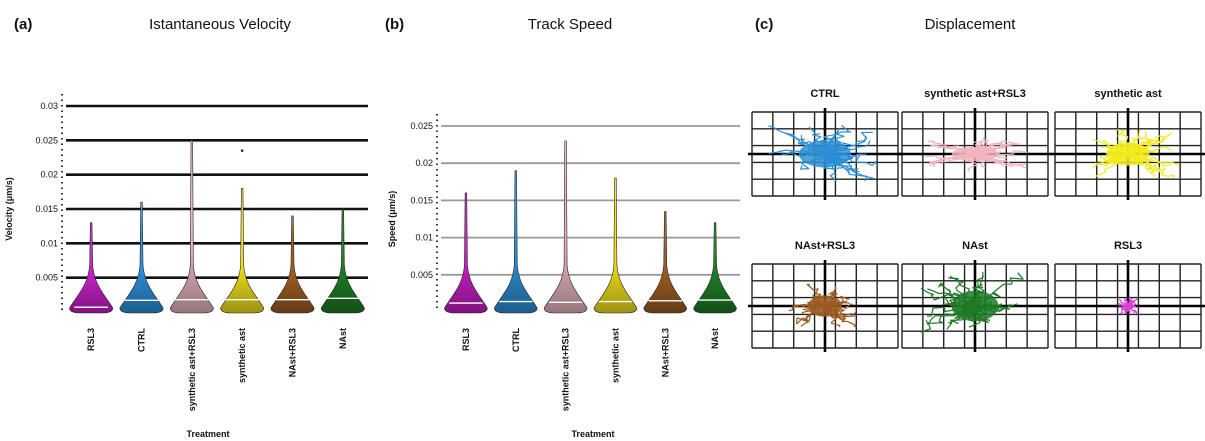  I want to click on velocity-category-label: synthetic ast, so click(242, 355).